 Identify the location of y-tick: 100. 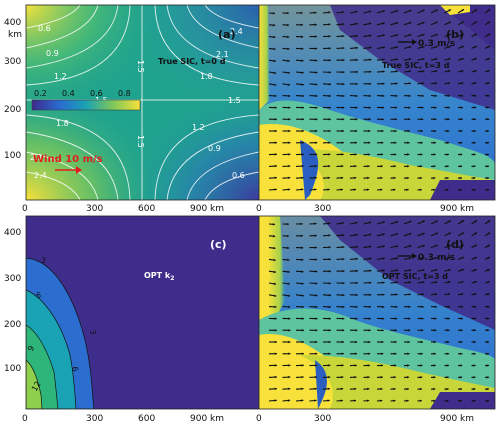
(12, 156).